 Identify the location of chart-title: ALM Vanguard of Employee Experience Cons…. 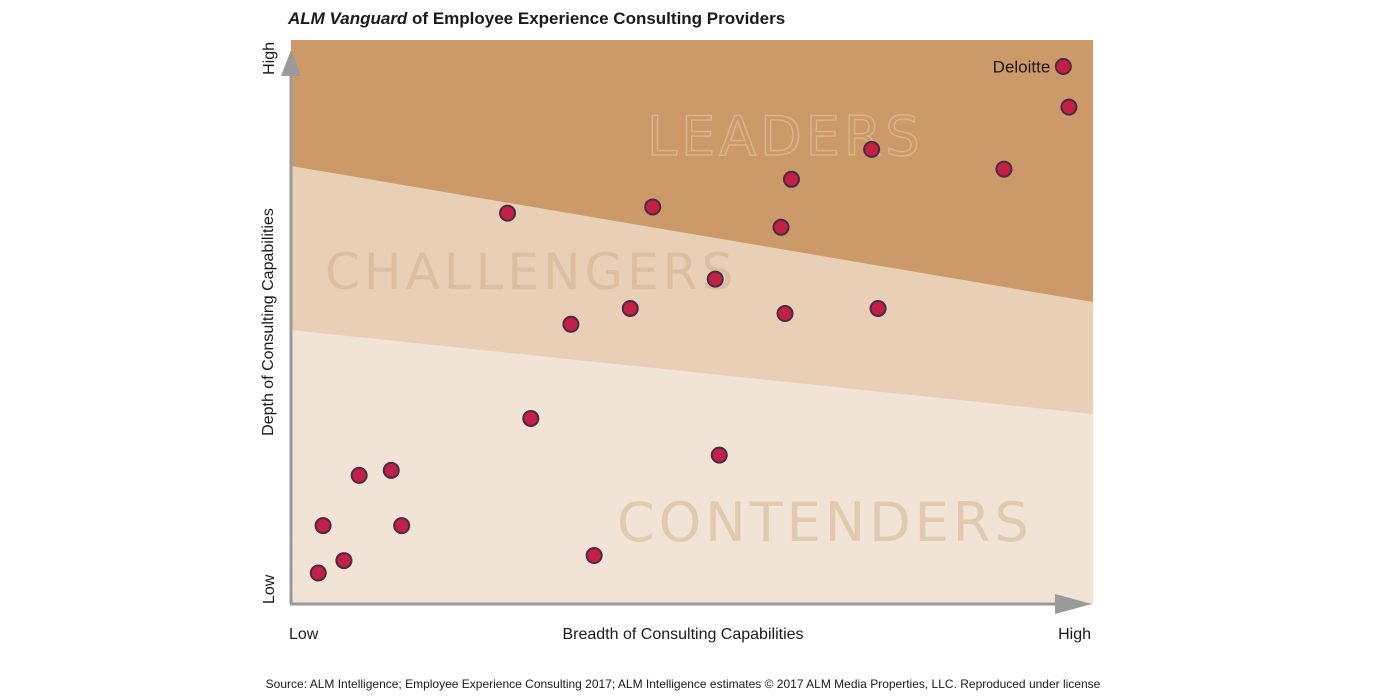
(536, 18).